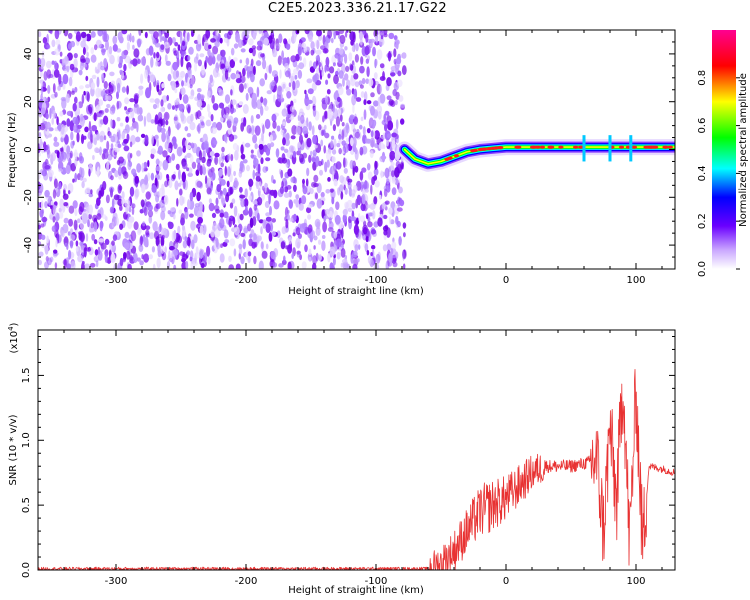 The image size is (750, 600). What do you see at coordinates (28, 54) in the screenshot?
I see `spectrogram-y-tick-label: 40` at bounding box center [28, 54].